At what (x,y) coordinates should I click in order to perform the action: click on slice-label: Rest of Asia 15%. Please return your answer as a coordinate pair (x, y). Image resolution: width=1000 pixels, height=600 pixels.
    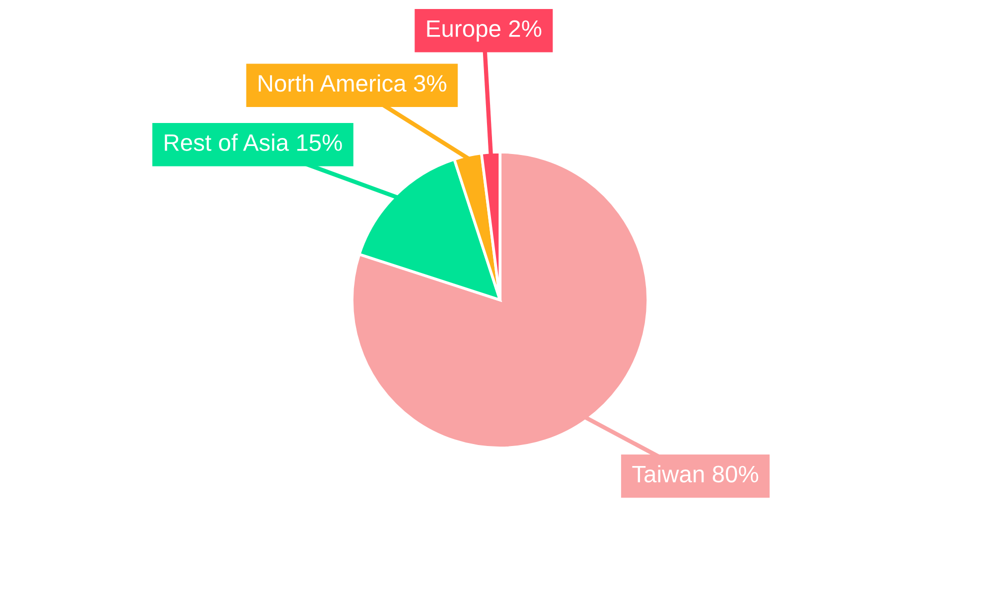
    Looking at the image, I should click on (253, 142).